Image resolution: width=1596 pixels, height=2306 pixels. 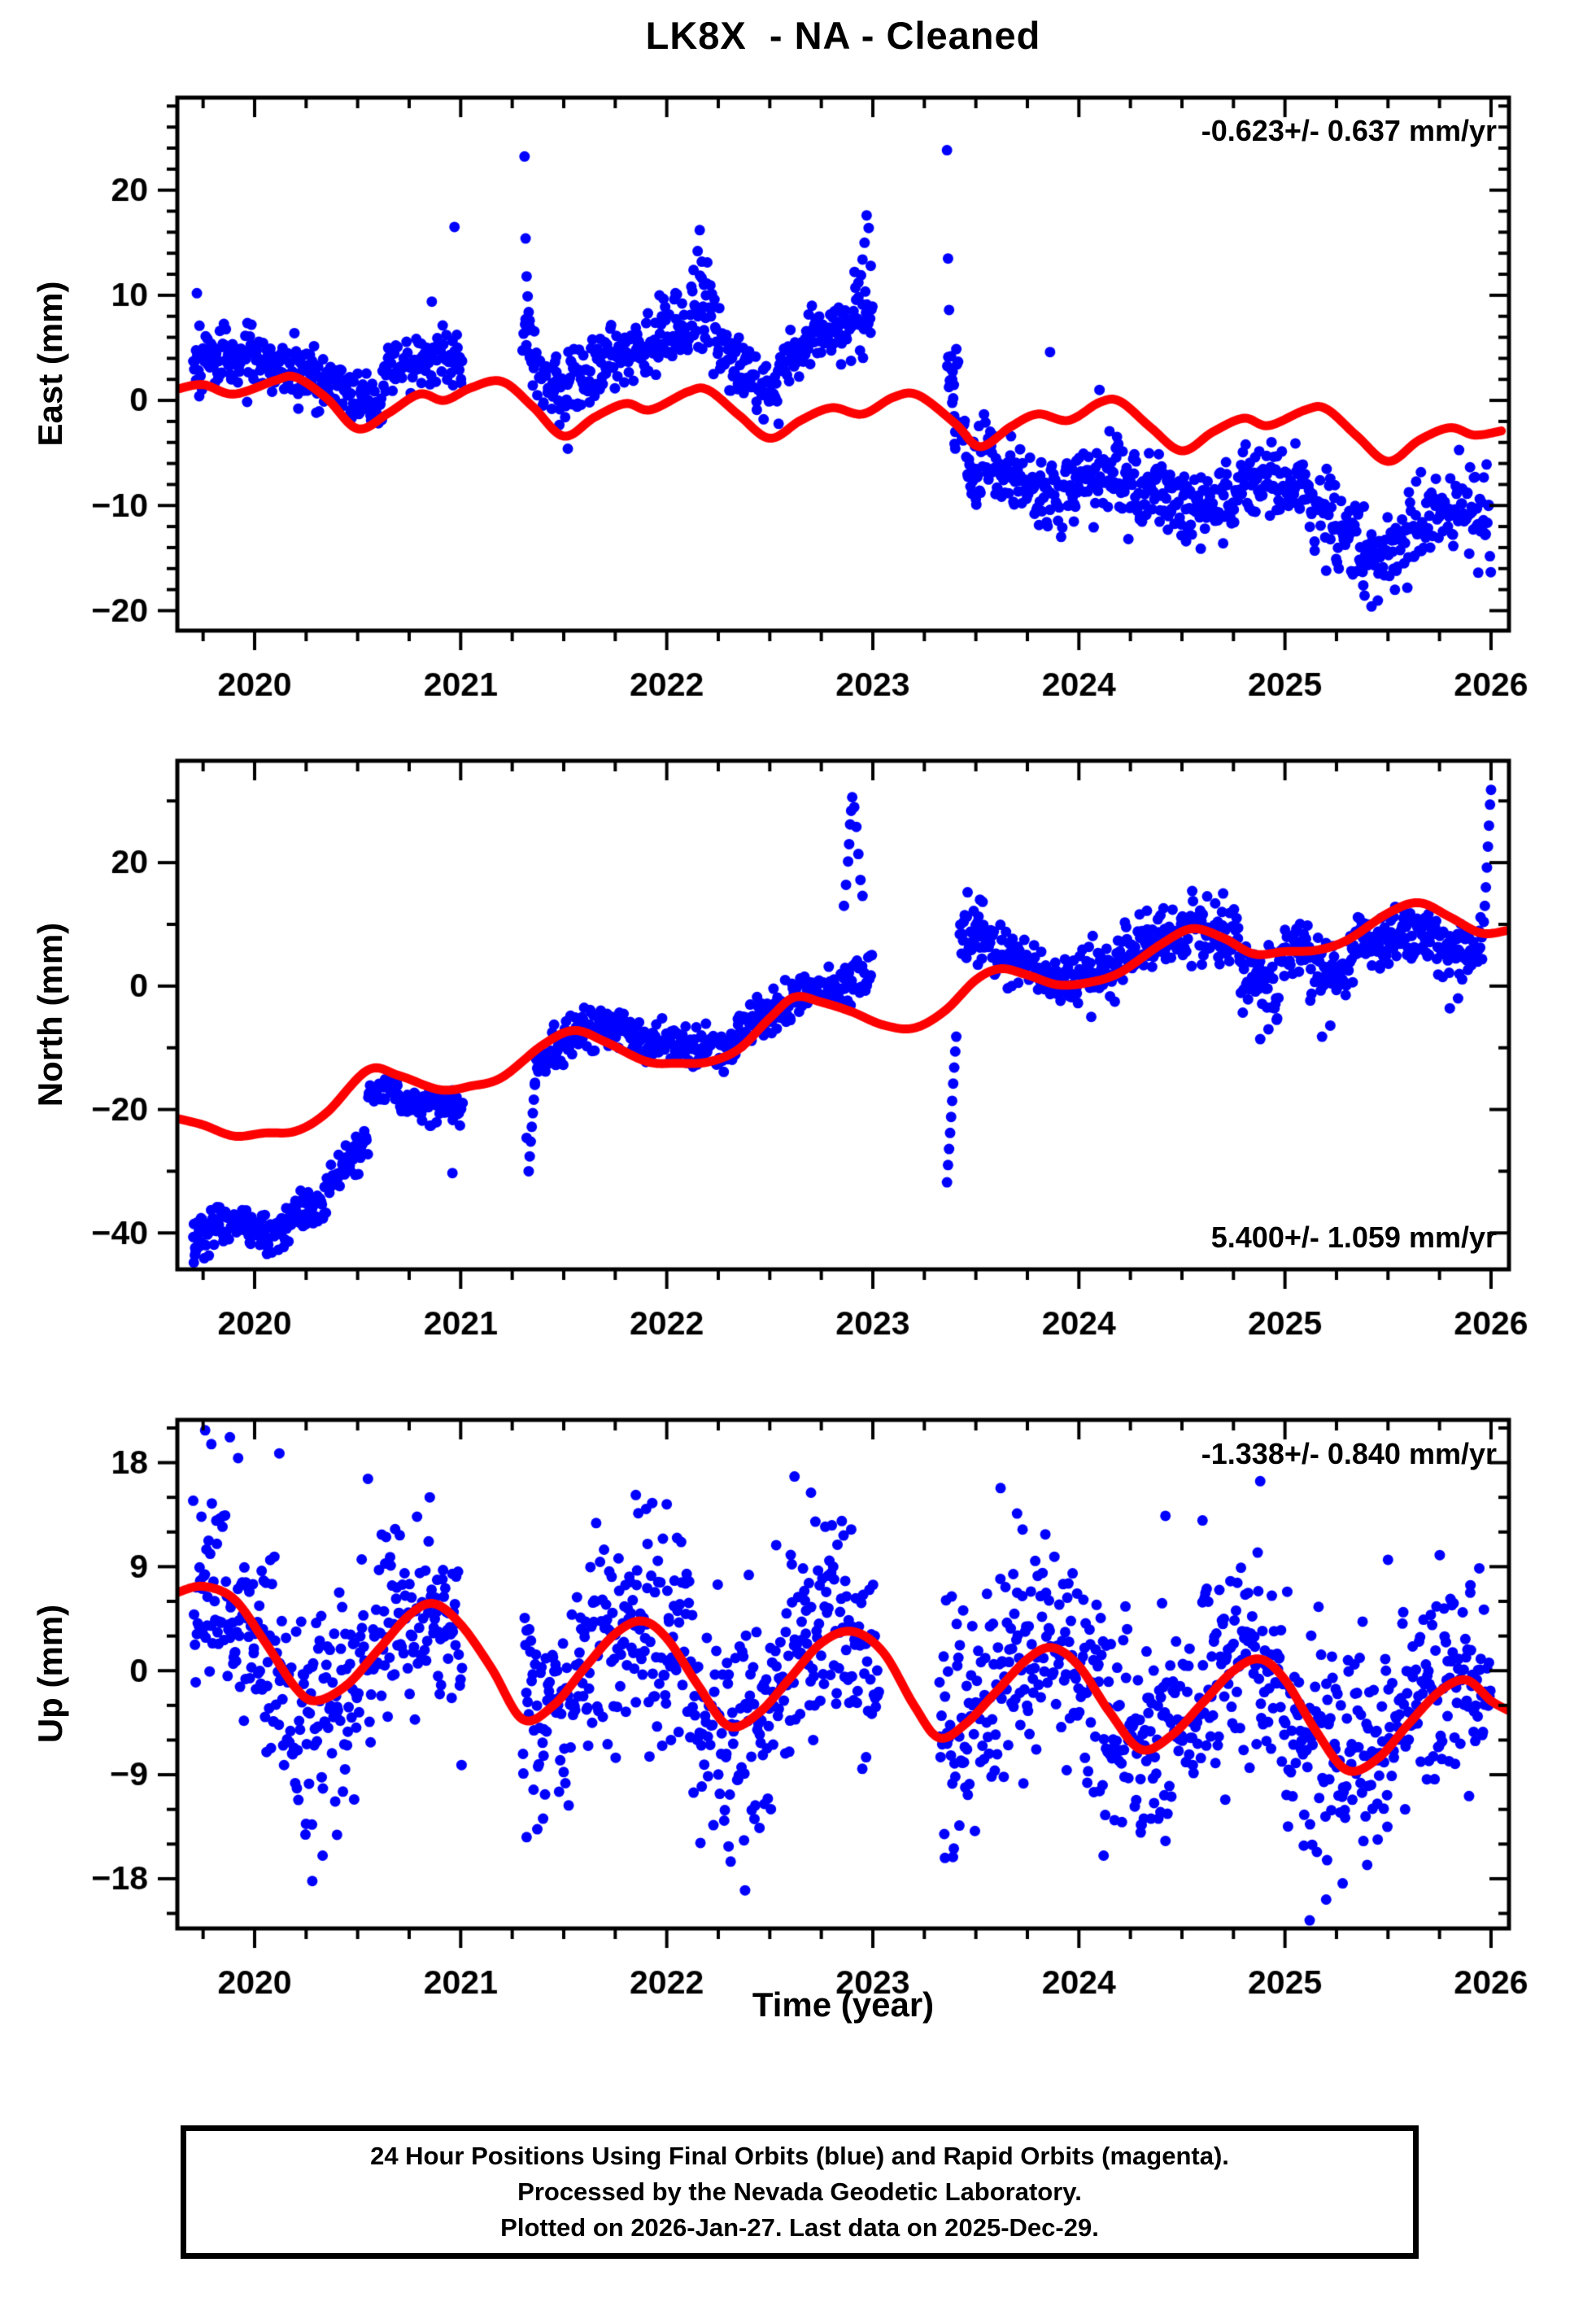 I want to click on y-axis-label-north: North (mm), so click(x=50, y=1014).